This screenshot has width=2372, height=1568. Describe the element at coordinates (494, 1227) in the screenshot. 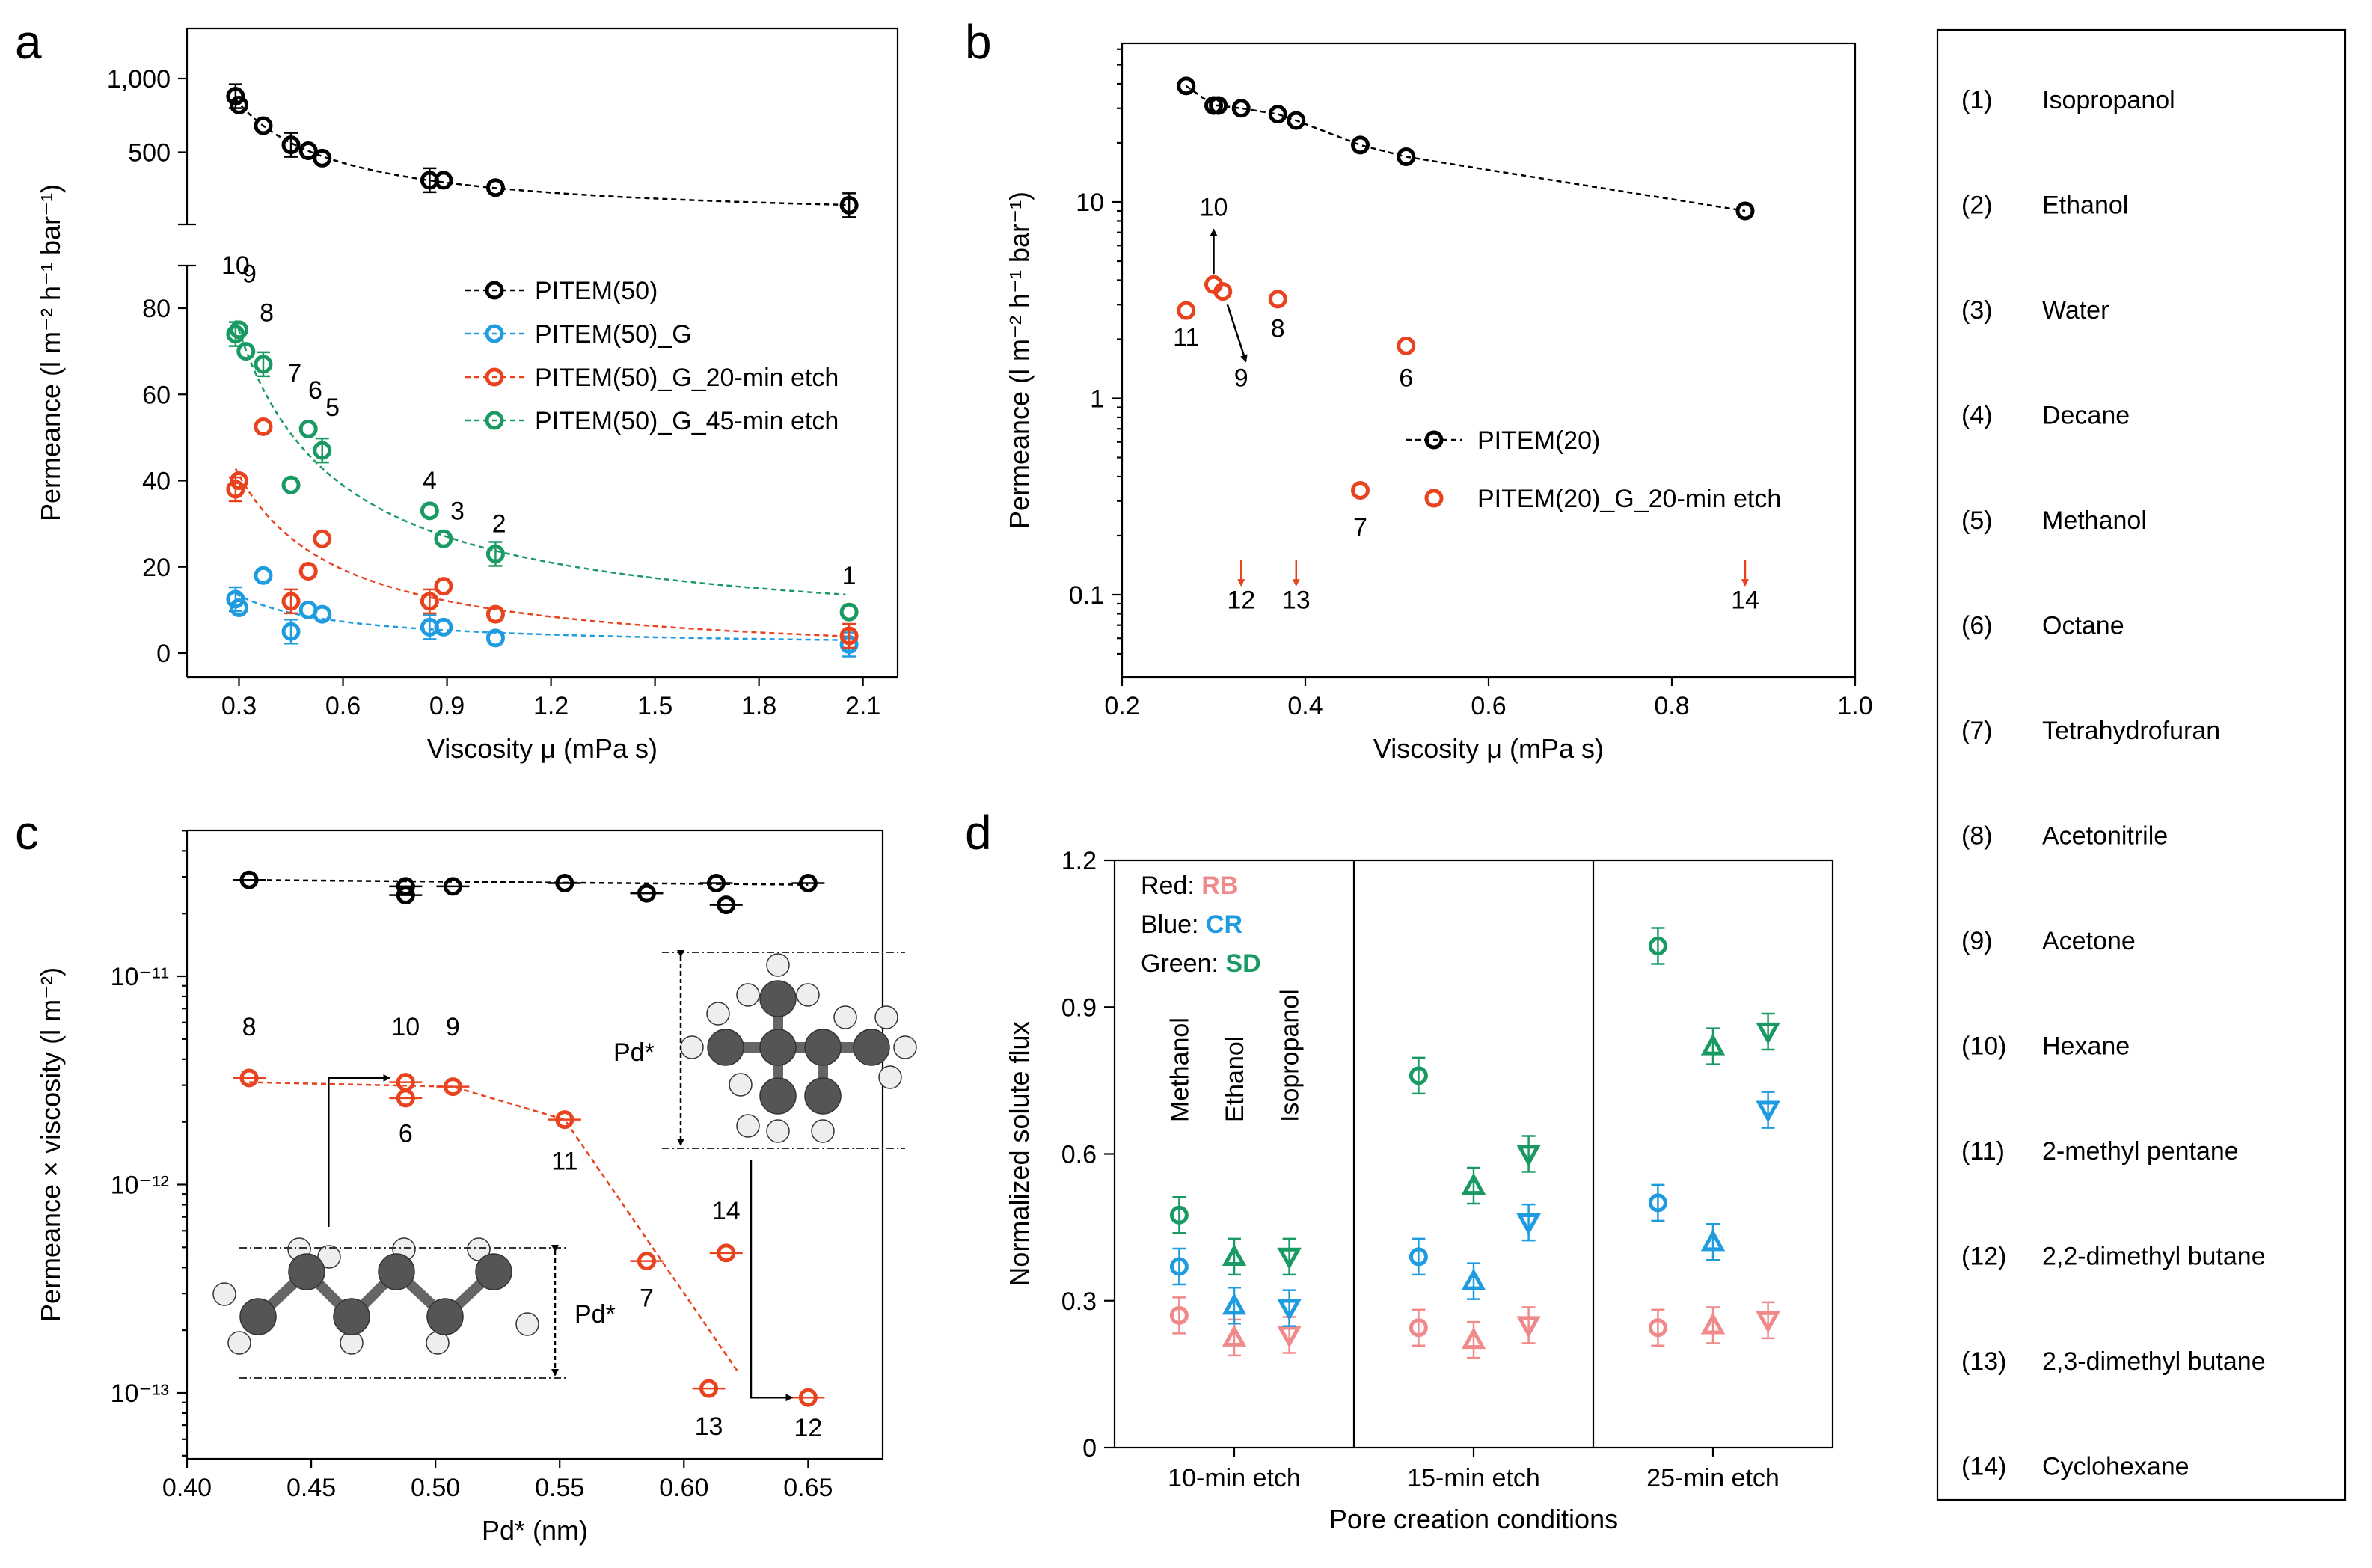

I see `trend-line` at that location.